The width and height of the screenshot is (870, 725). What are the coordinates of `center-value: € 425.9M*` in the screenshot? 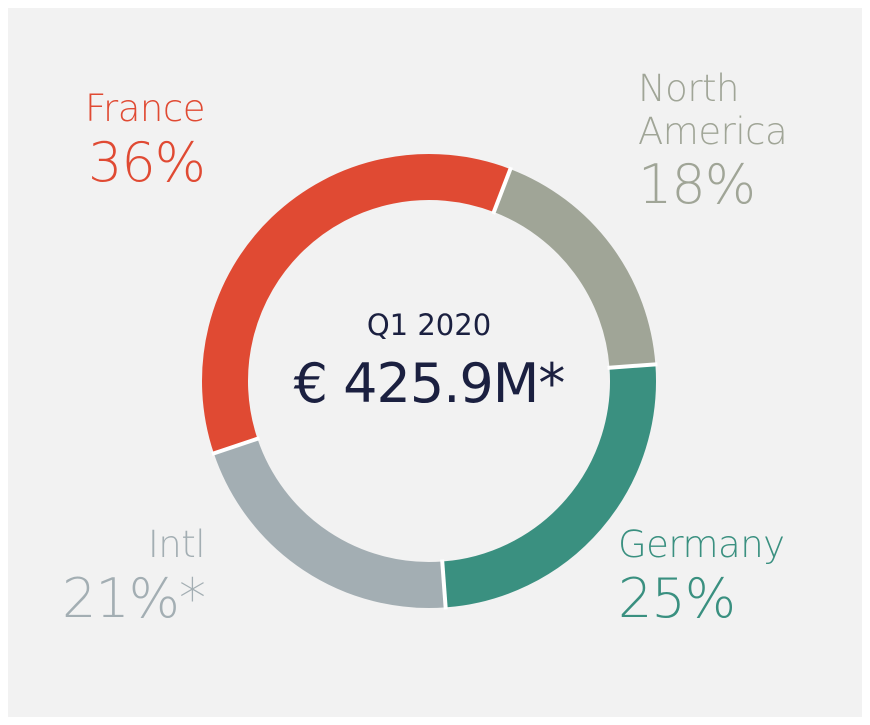 It's located at (429, 383).